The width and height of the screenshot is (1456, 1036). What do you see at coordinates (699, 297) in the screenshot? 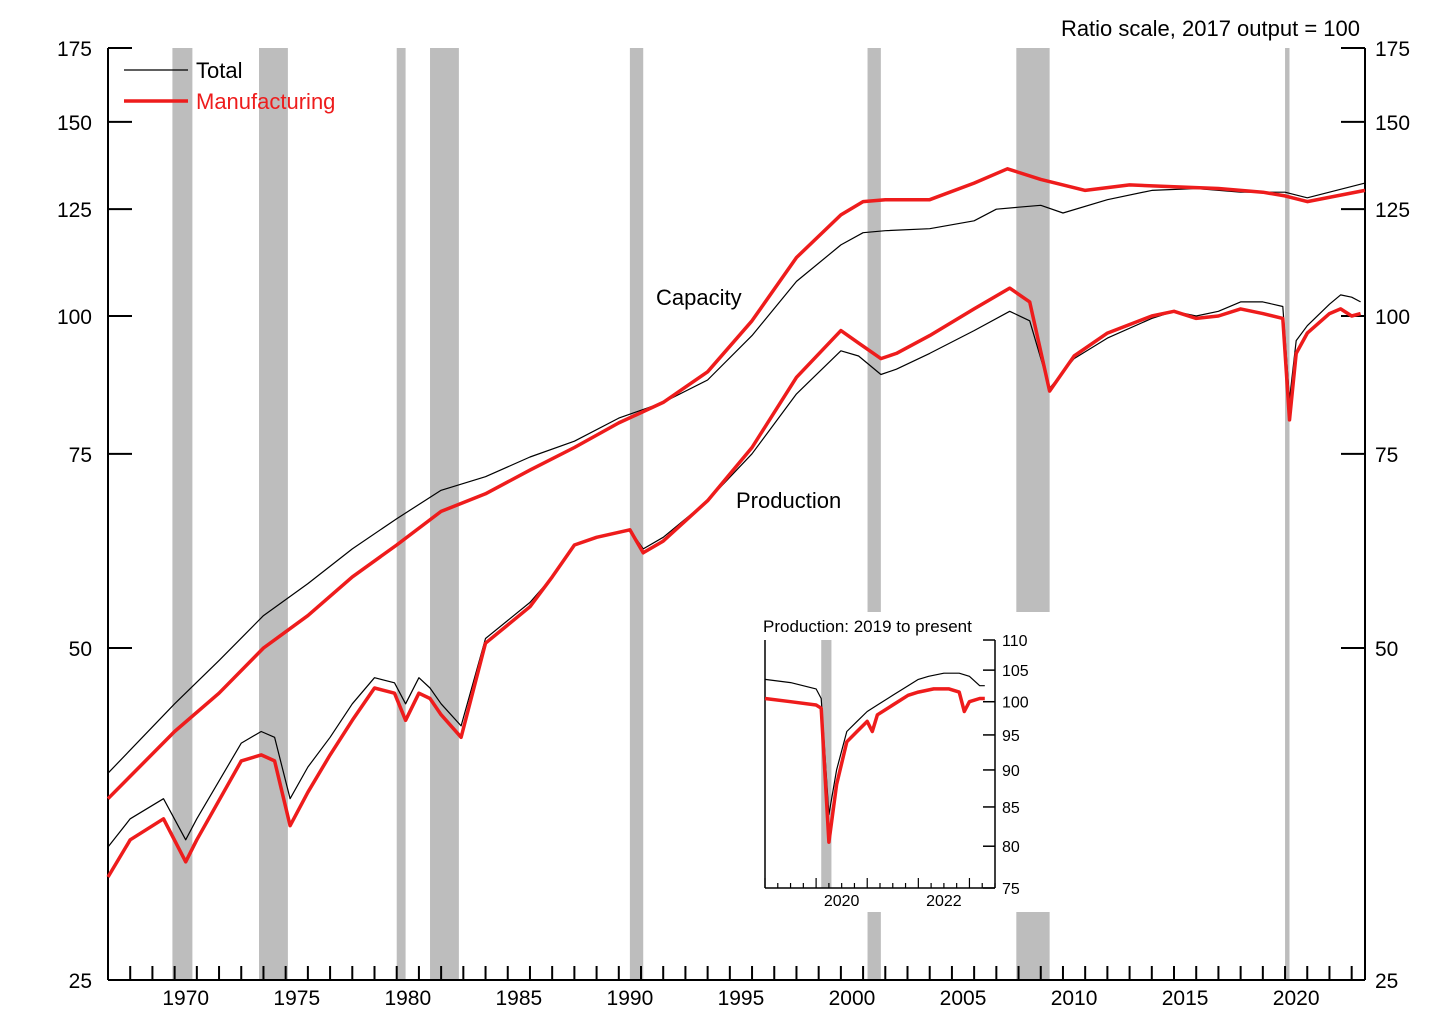
I see `annotation-capacity: Capacity` at bounding box center [699, 297].